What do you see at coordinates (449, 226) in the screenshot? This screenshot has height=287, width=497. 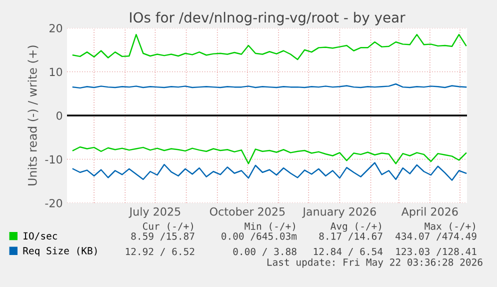 I see `text: Max (-/+)` at bounding box center [449, 226].